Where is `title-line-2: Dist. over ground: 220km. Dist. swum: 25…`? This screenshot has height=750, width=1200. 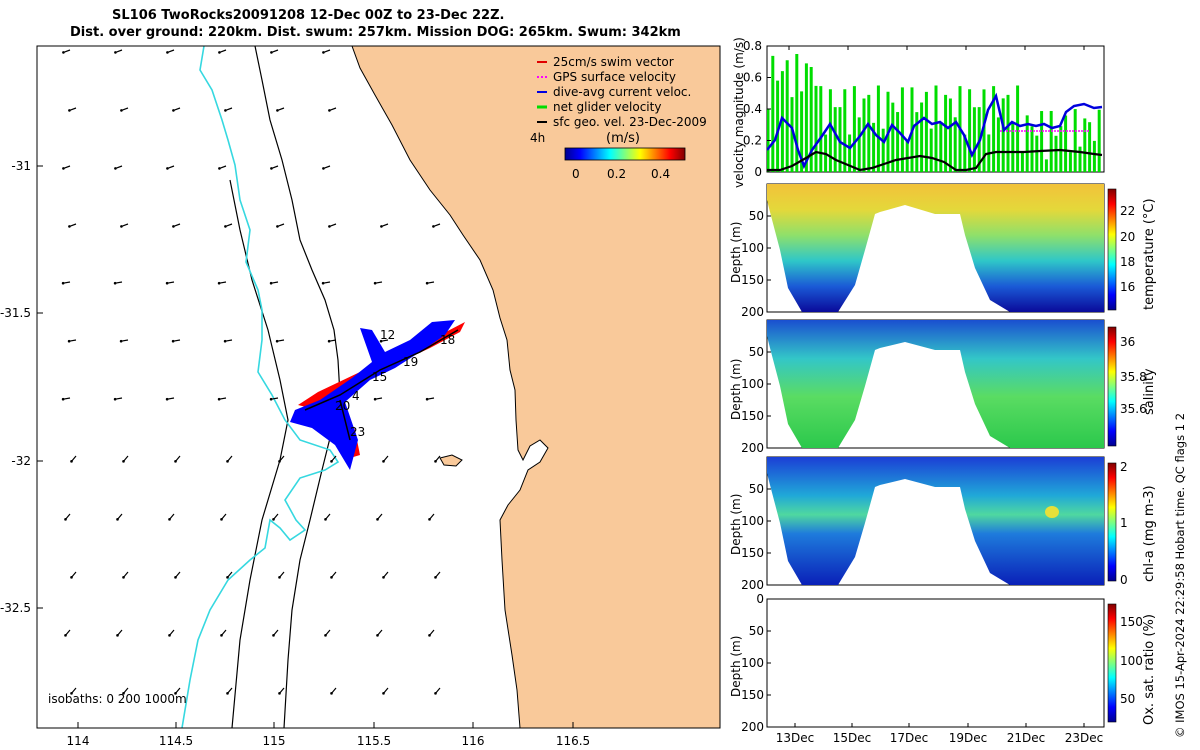
title-line-2: Dist. over ground: 220km. Dist. swum: 25… is located at coordinates (375, 32).